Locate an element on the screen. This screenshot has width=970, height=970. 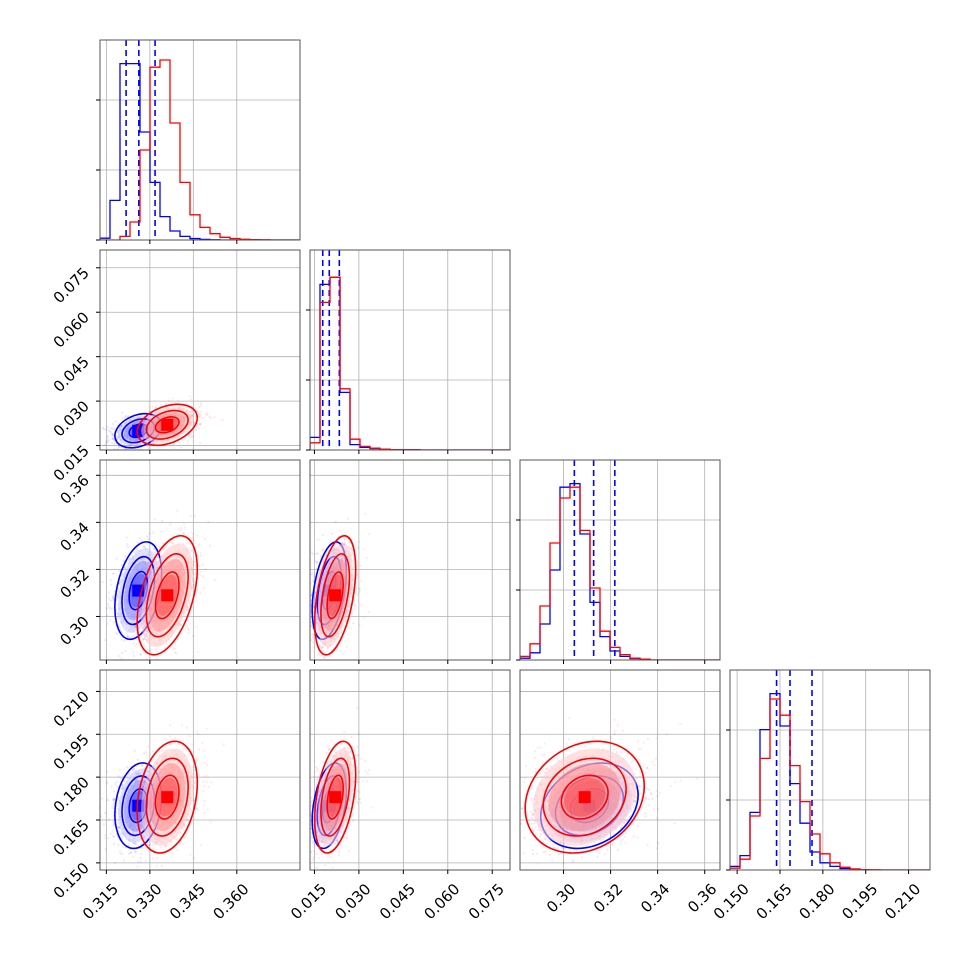
y-tick-label: 0.165 is located at coordinates (71, 837).